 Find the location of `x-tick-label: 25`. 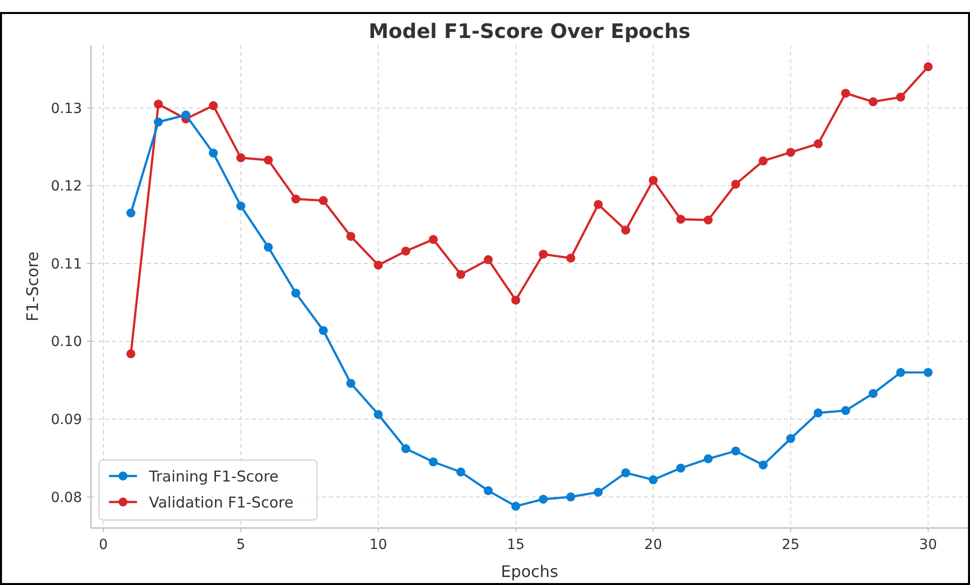

x-tick-label: 25 is located at coordinates (791, 545).